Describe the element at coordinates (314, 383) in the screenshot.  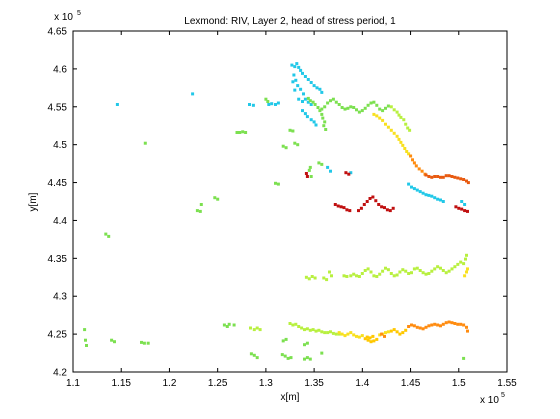
I see `x-tick-label: 1.35` at that location.